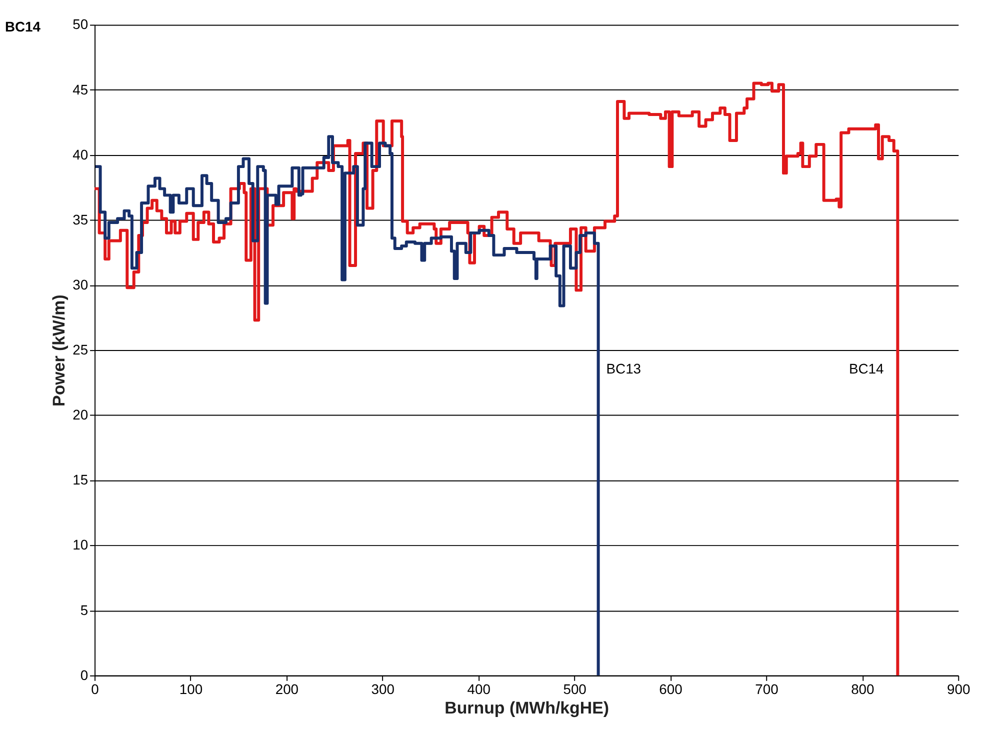 The width and height of the screenshot is (984, 735). What do you see at coordinates (958, 688) in the screenshot?
I see `x-tick-label: 900` at bounding box center [958, 688].